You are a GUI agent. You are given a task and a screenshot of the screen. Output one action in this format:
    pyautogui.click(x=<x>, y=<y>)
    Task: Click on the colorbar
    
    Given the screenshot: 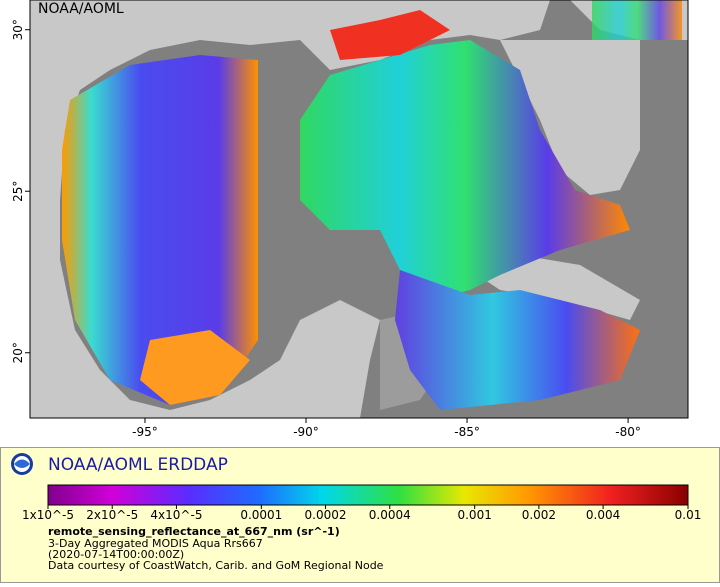 What is the action you would take?
    pyautogui.click(x=368, y=495)
    